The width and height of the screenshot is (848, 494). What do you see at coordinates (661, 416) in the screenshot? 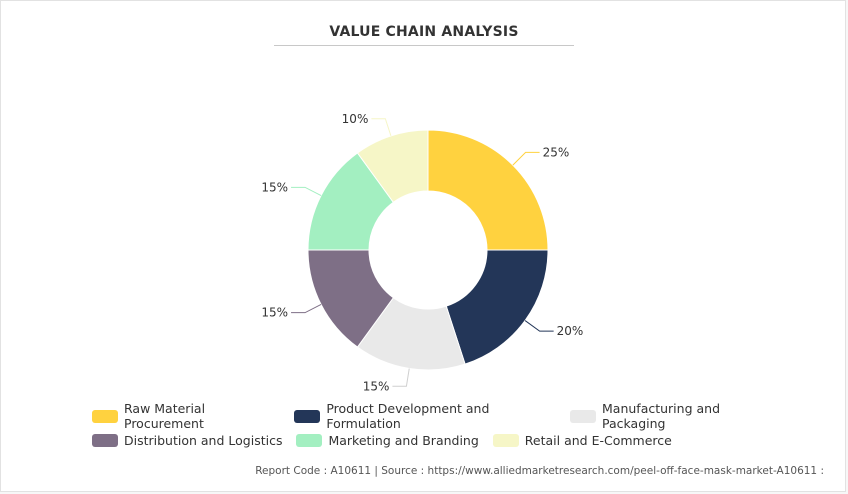
I see `legend-label: Manufacturing and Packaging` at bounding box center [661, 416].